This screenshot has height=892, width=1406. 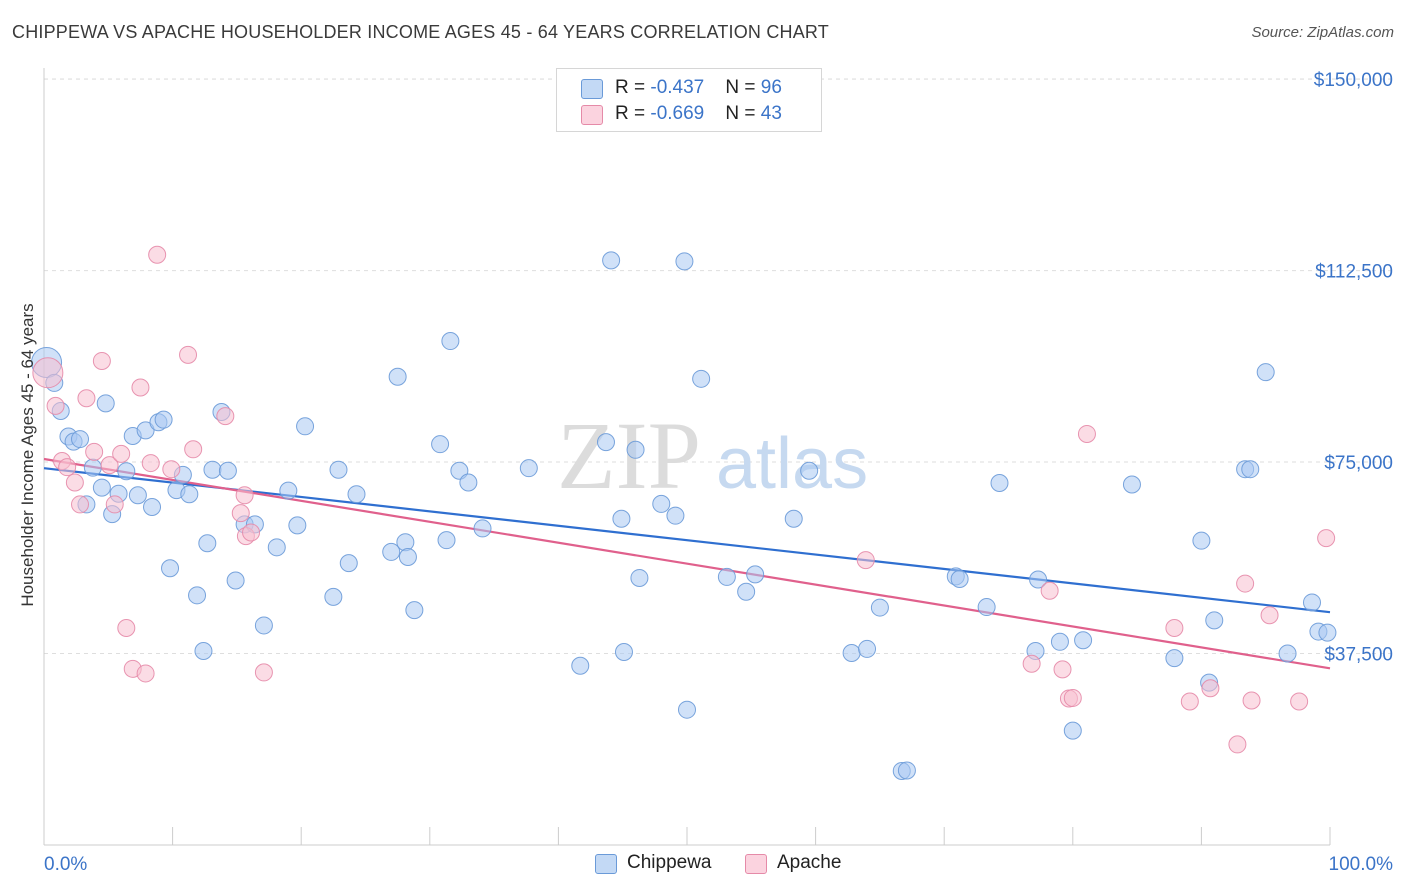 I want to click on y-tick-label: $37,500, so click(x=1358, y=655).